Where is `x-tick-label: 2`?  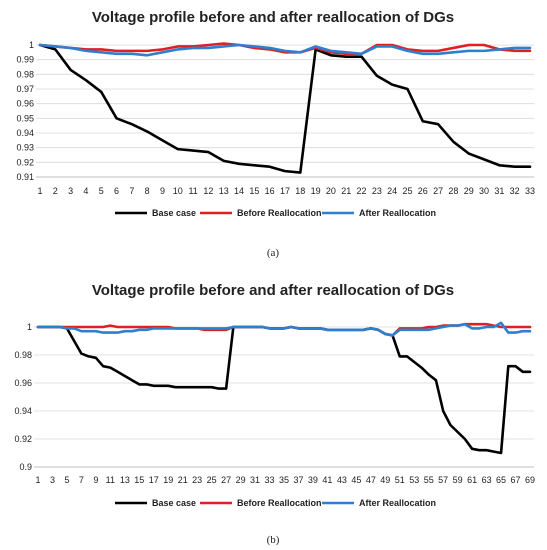 x-tick-label: 2 is located at coordinates (55, 191).